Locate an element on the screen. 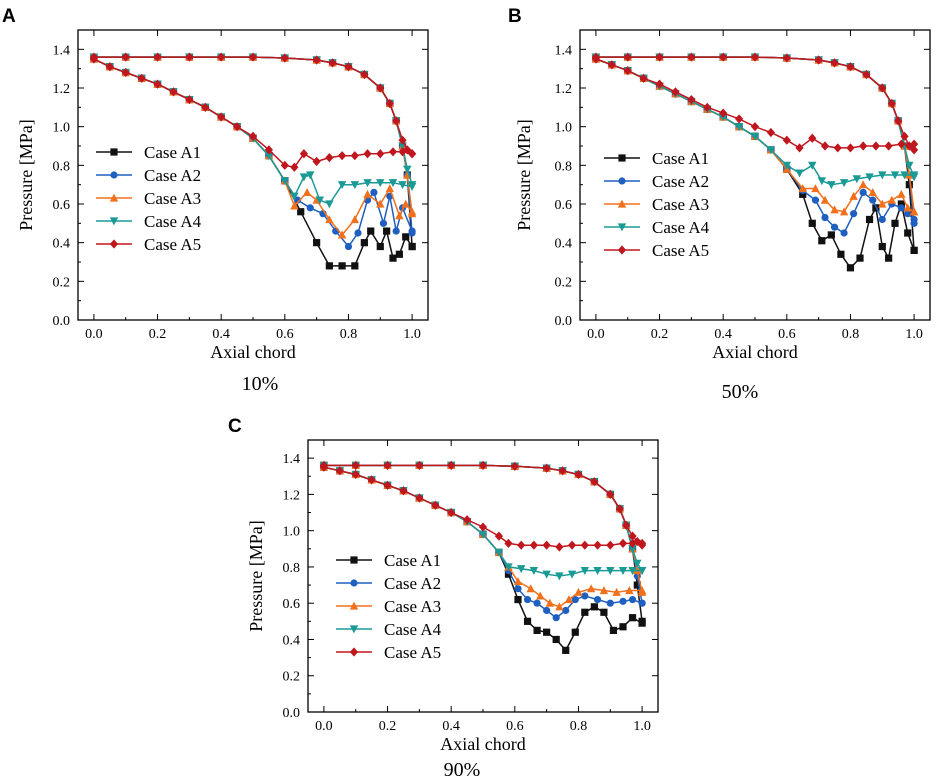 The width and height of the screenshot is (948, 782). series-line-upper is located at coordinates (253, 145).